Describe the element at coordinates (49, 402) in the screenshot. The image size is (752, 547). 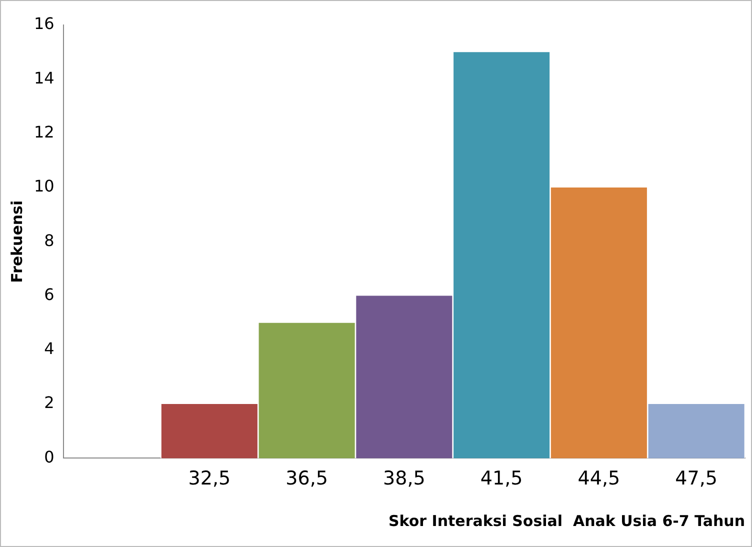
I see `y-tick-label: 2` at that location.